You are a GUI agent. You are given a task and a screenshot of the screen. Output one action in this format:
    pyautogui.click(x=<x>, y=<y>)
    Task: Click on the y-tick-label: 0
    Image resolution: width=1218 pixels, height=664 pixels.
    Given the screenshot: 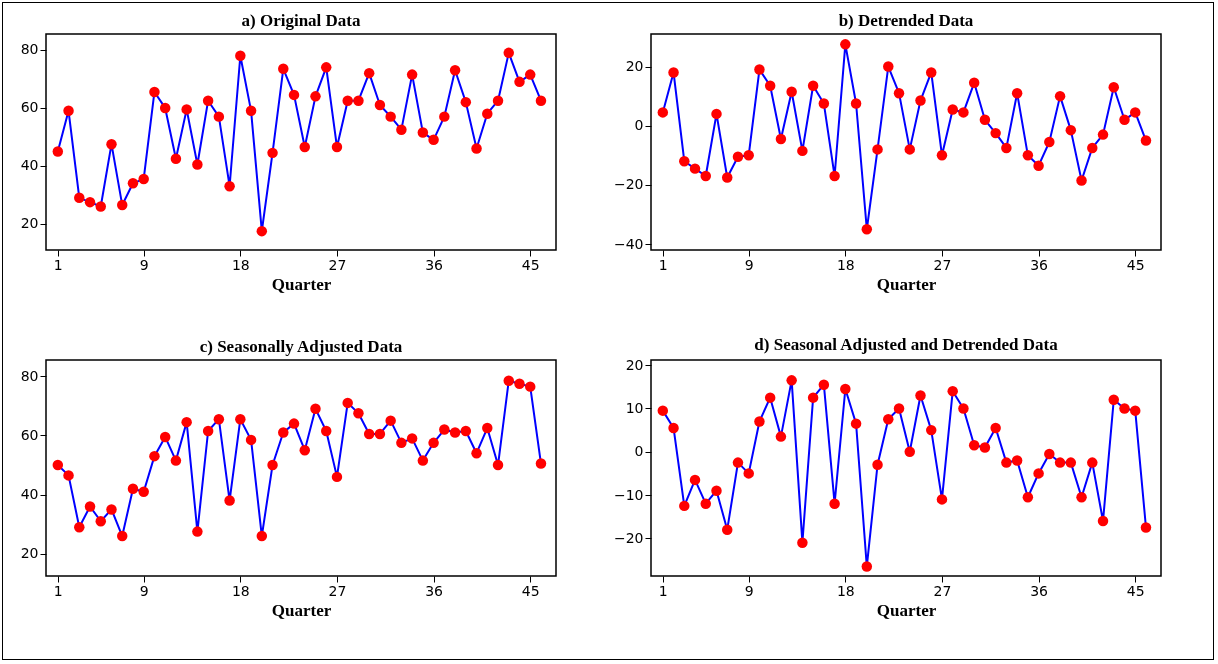 What is the action you would take?
    pyautogui.click(x=639, y=451)
    